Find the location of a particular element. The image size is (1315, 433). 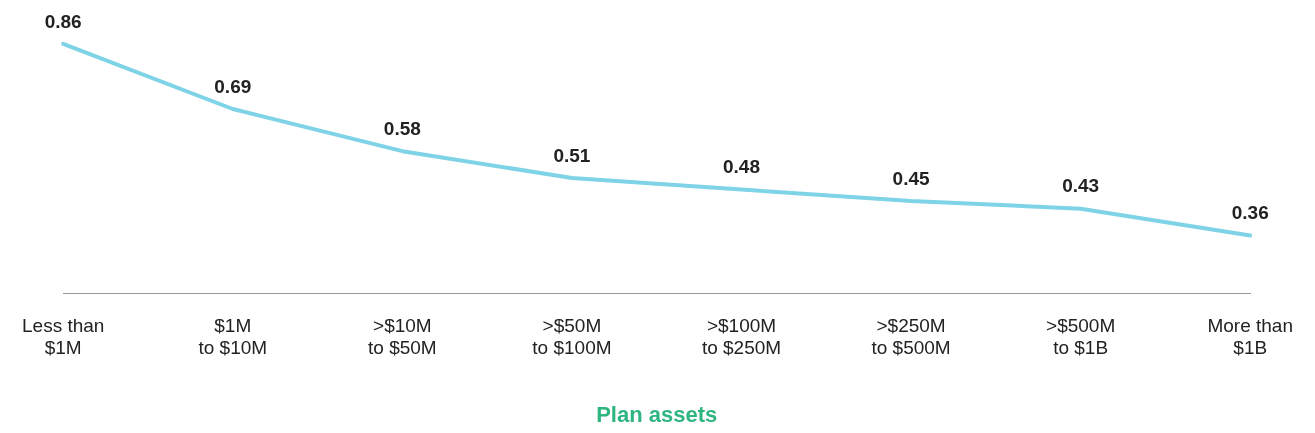

x-tick-label: More than $1B is located at coordinates (1250, 336).